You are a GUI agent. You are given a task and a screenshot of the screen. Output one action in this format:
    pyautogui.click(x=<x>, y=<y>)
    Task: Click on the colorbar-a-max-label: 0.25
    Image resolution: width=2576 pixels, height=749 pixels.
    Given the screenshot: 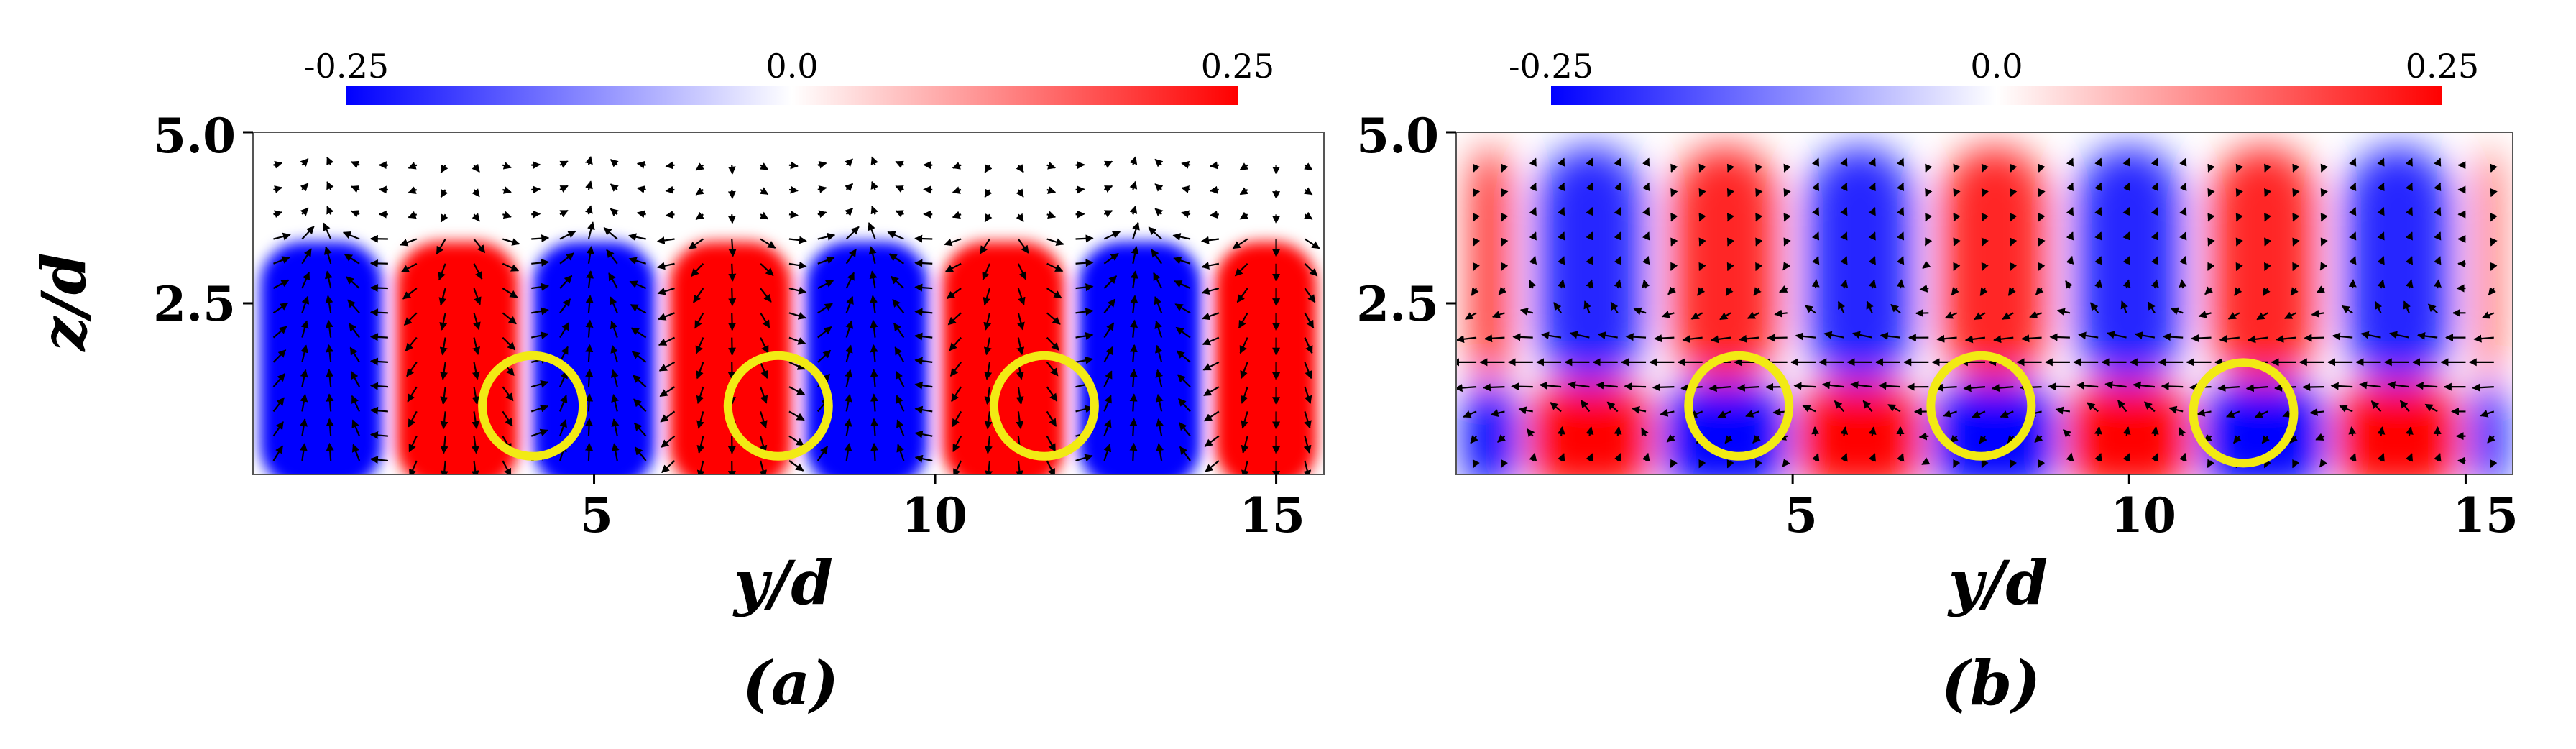 What is the action you would take?
    pyautogui.click(x=1237, y=66)
    